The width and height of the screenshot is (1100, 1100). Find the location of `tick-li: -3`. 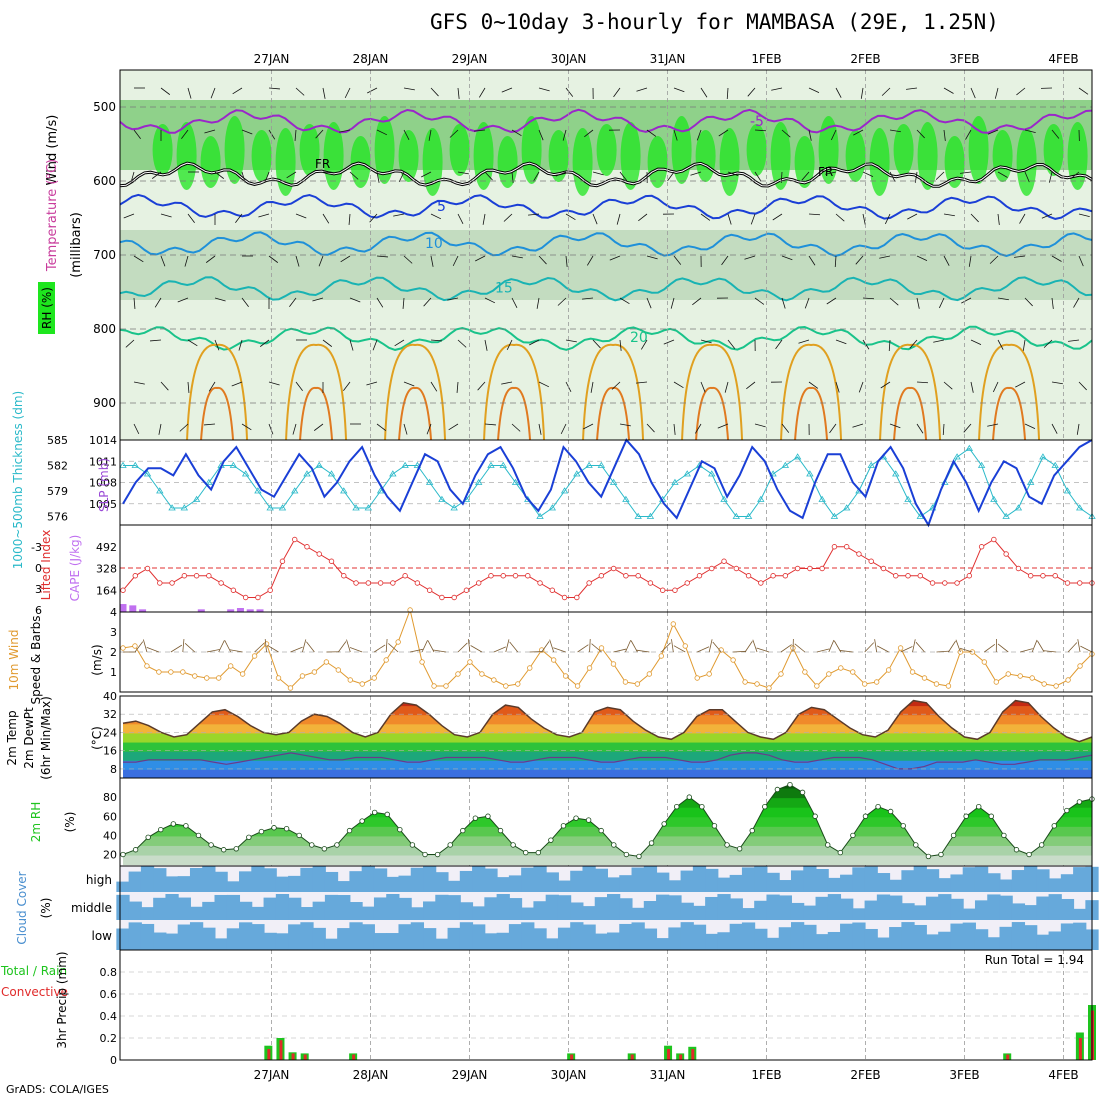

tick-li: -3 is located at coordinates (36, 547).